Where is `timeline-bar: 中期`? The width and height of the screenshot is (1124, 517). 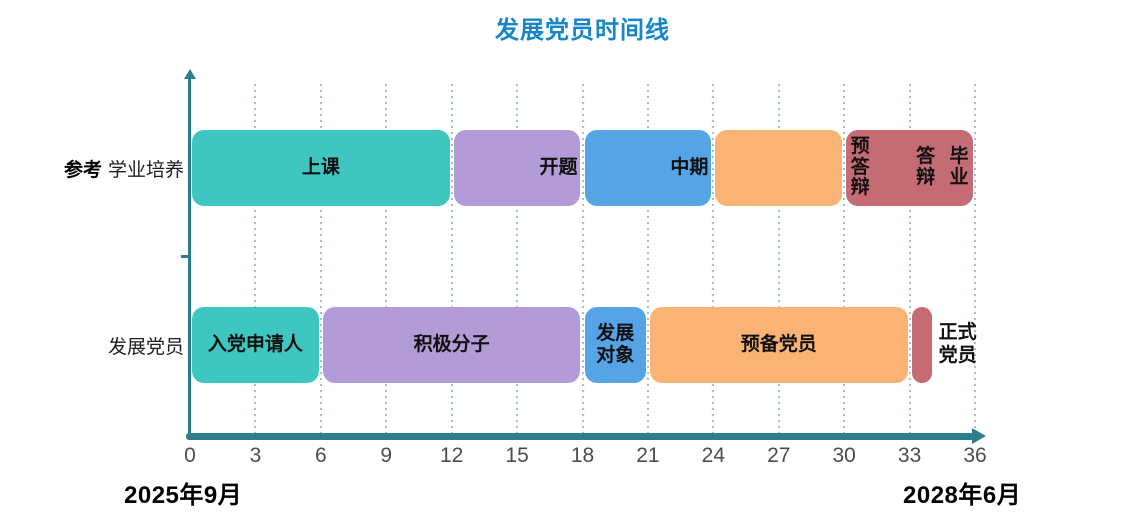 timeline-bar: 中期 is located at coordinates (648, 168).